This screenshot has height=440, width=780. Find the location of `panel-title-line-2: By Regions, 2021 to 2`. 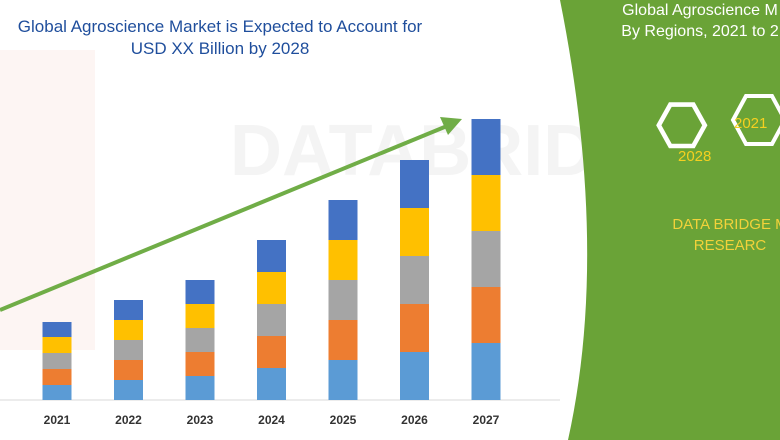

panel-title-line-2: By Regions, 2021 to 2 is located at coordinates (700, 31).